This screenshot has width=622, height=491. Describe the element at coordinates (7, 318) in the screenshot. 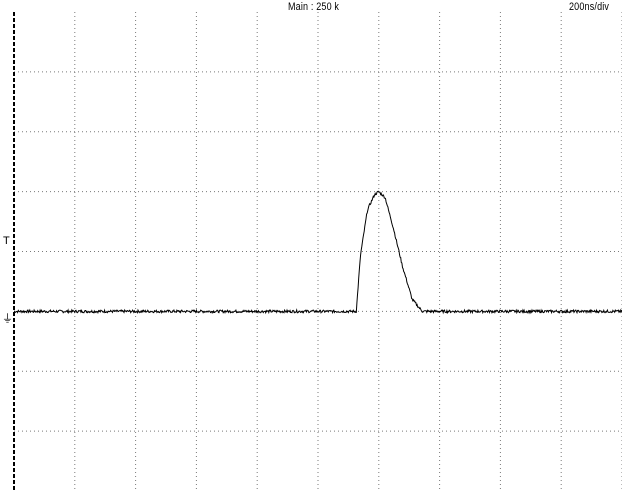

I see `ground-marker: ⏚` at that location.